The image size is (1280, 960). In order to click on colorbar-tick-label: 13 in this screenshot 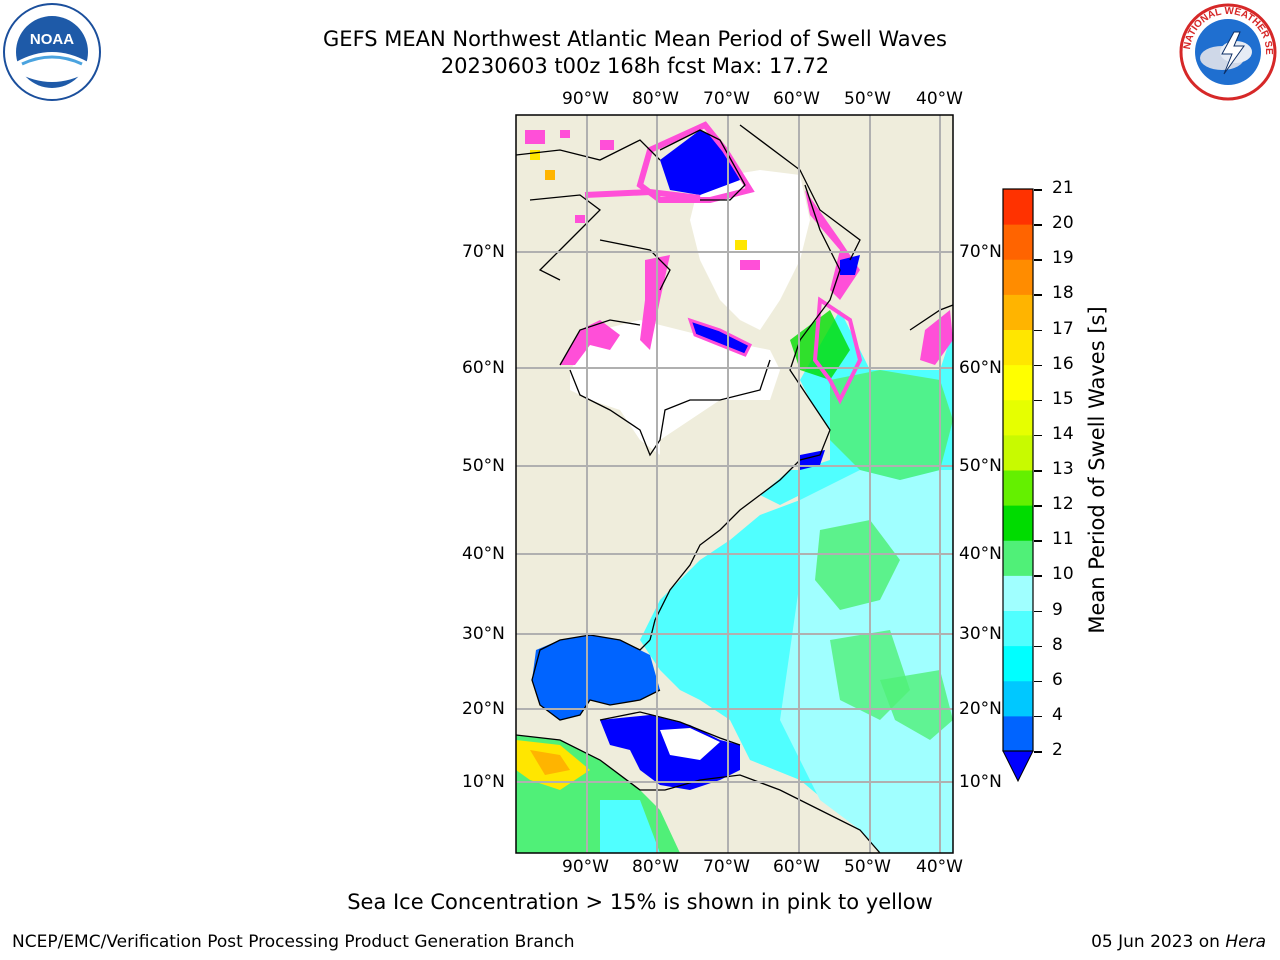, I will do `click(1063, 469)`.